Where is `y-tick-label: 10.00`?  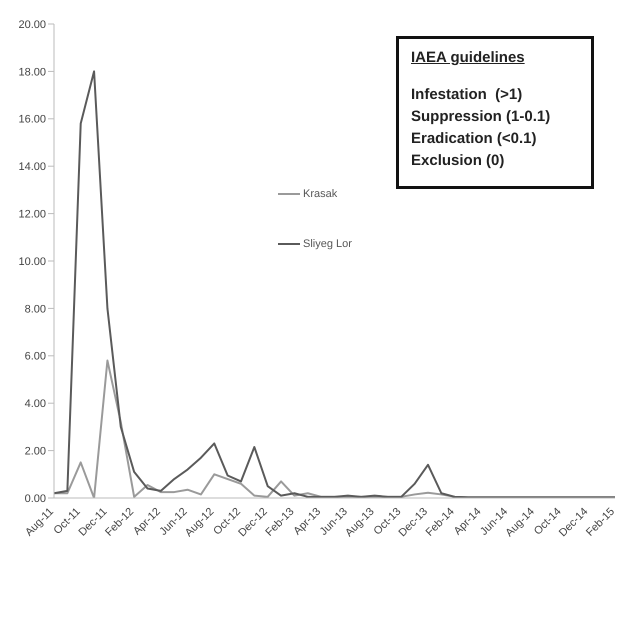 y-tick-label: 10.00 is located at coordinates (32, 262).